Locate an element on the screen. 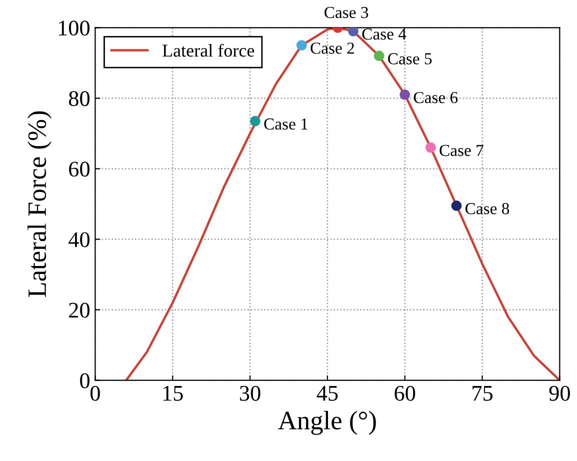 The image size is (577, 461). y-tick-label: 20 is located at coordinates (79, 310).